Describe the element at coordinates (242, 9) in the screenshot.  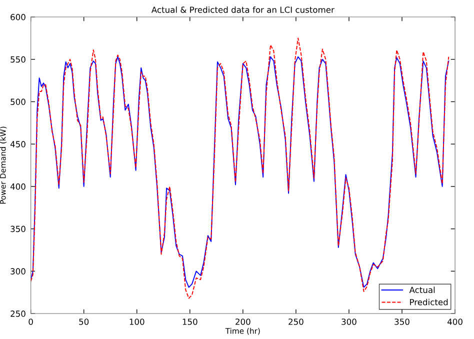
I see `chart-title: Actual & Predicted data for an LCI customer` at that location.